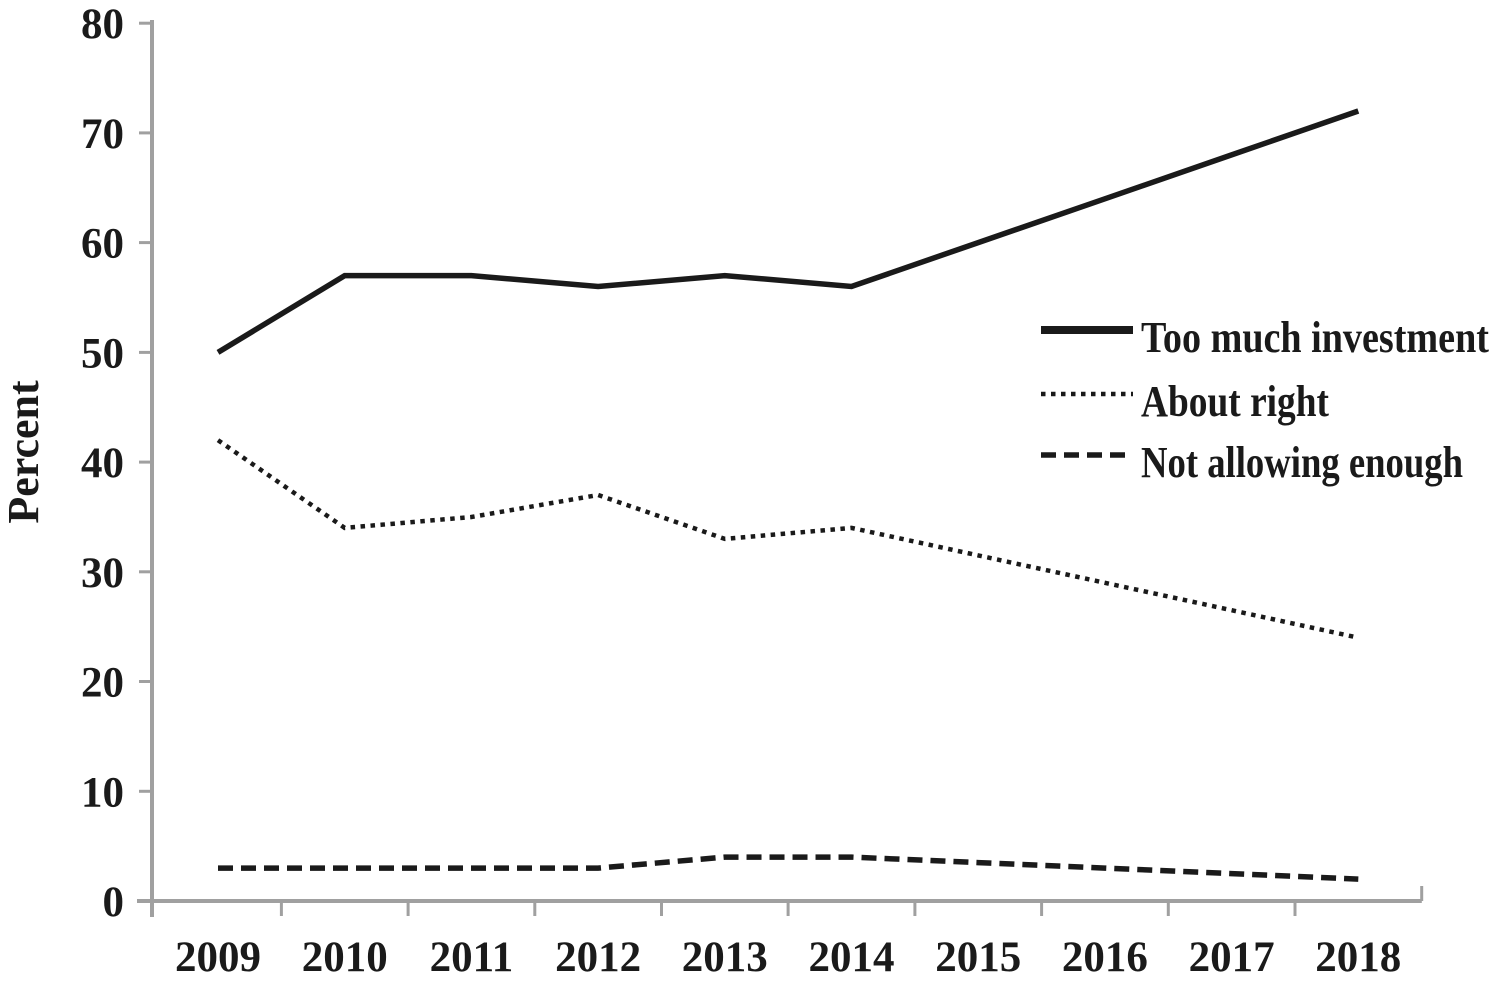 The height and width of the screenshot is (988, 1495). Describe the element at coordinates (1302, 462) in the screenshot. I see `legend-label-not-allowing-enough: Not allowing enough` at that location.